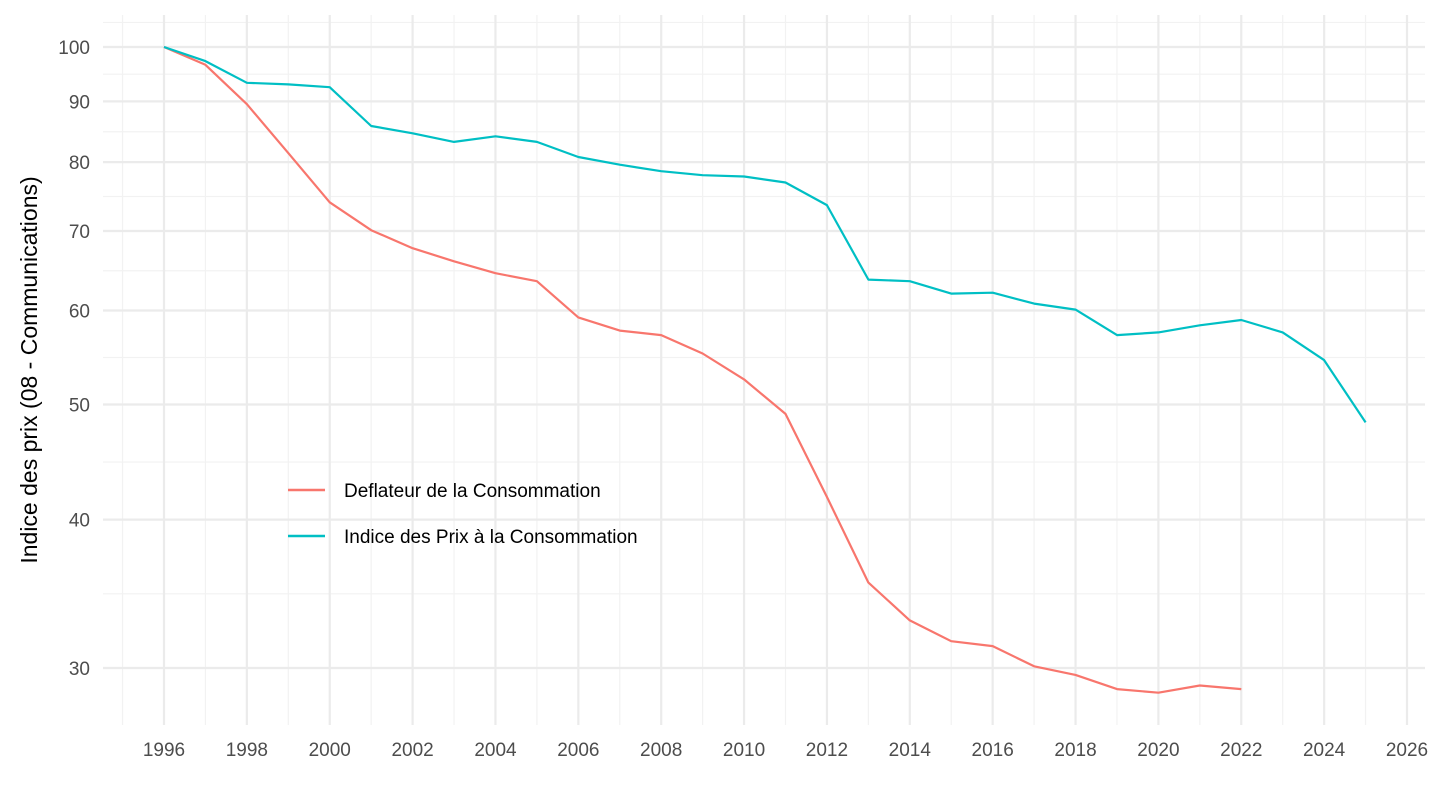 The width and height of the screenshot is (1440, 810). I want to click on x-tick-label: 1996, so click(164, 750).